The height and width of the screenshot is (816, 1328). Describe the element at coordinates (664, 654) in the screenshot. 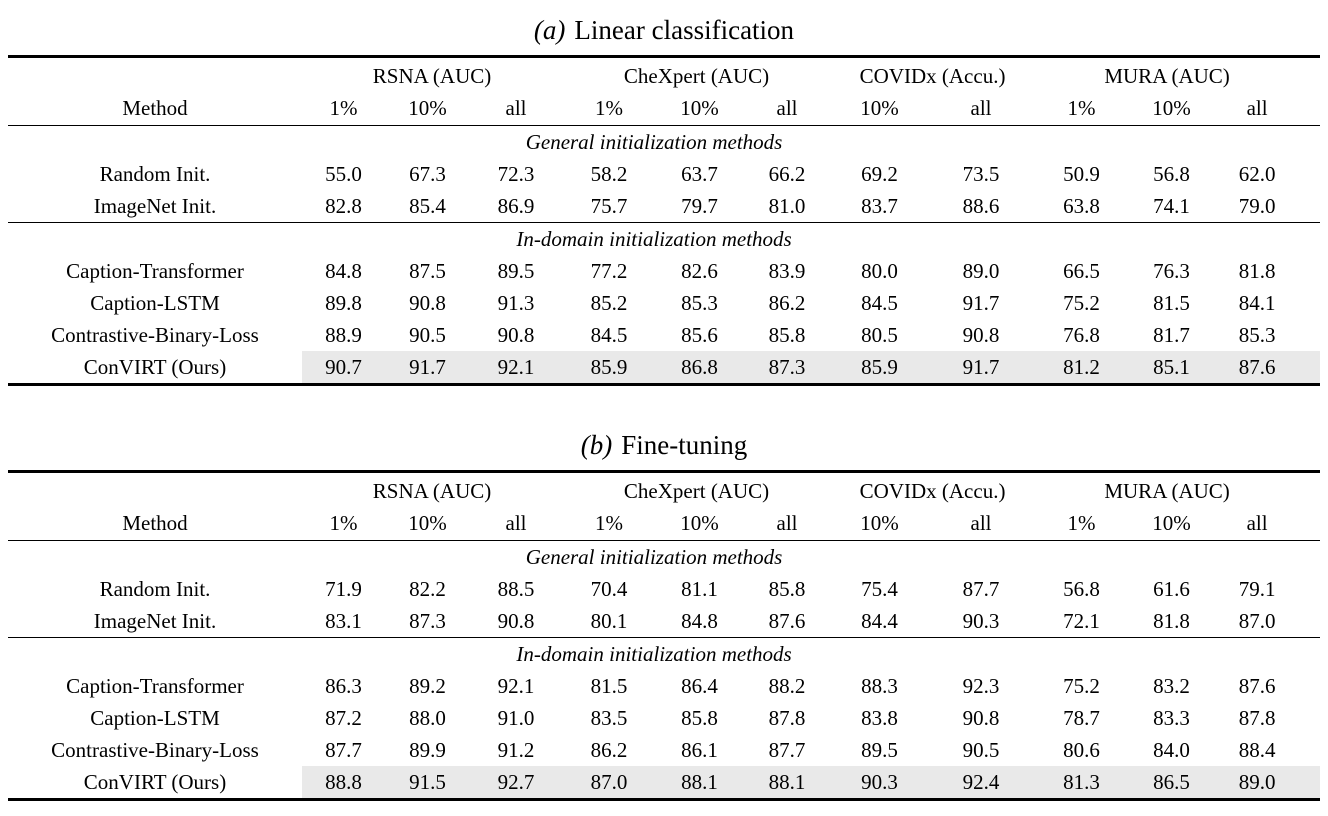

I see `section-label-row: In-domain initialization methods` at that location.